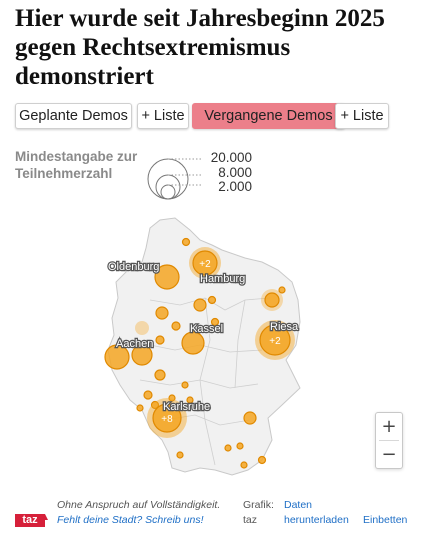 This screenshot has width=425, height=542. I want to click on cluster-count-riesa: +2, so click(275, 341).